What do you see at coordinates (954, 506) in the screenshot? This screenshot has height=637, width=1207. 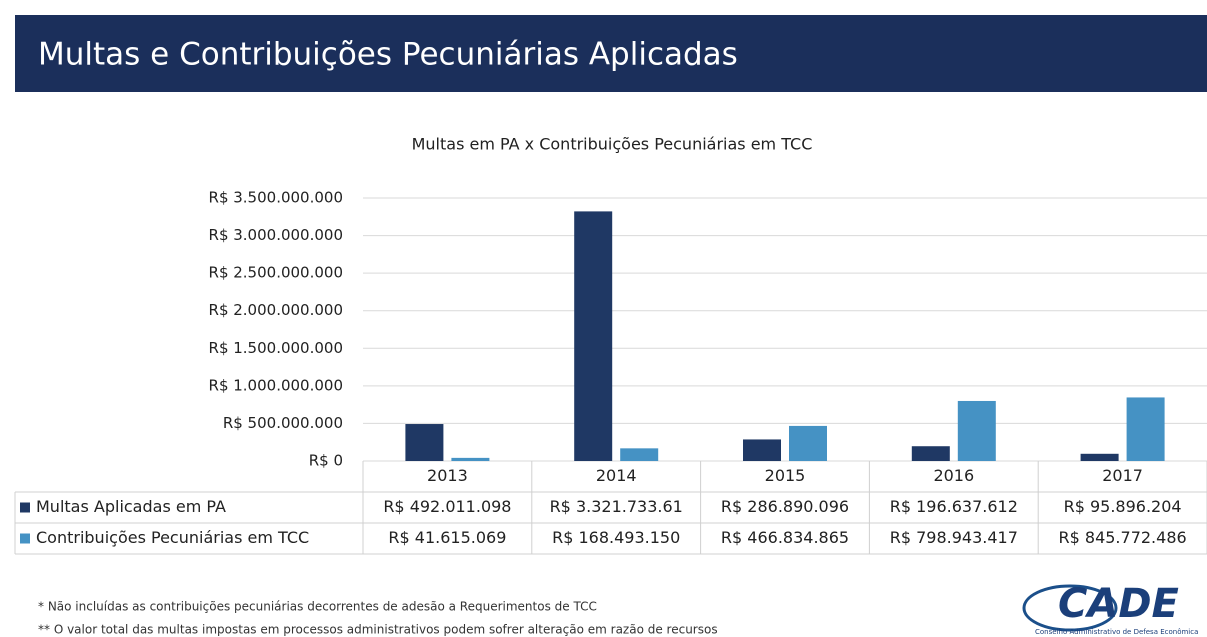 I see `table-value: R$ 196.637.612` at bounding box center [954, 506].